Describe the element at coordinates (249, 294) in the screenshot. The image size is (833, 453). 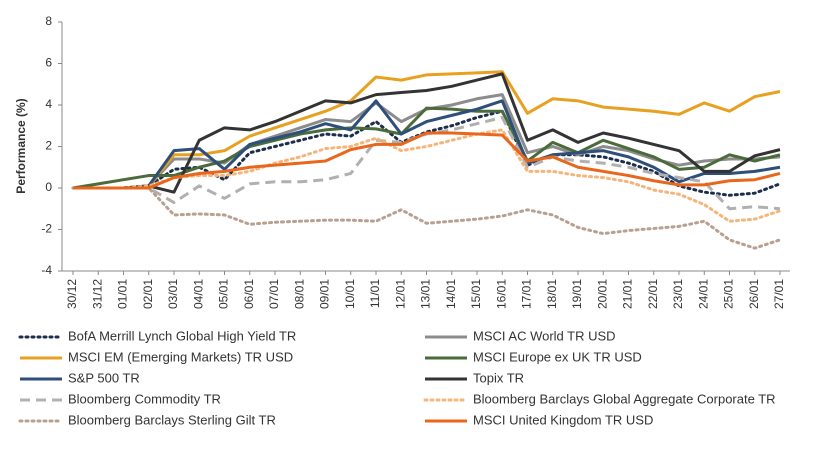
I see `x-tick-label: 06/01` at that location.